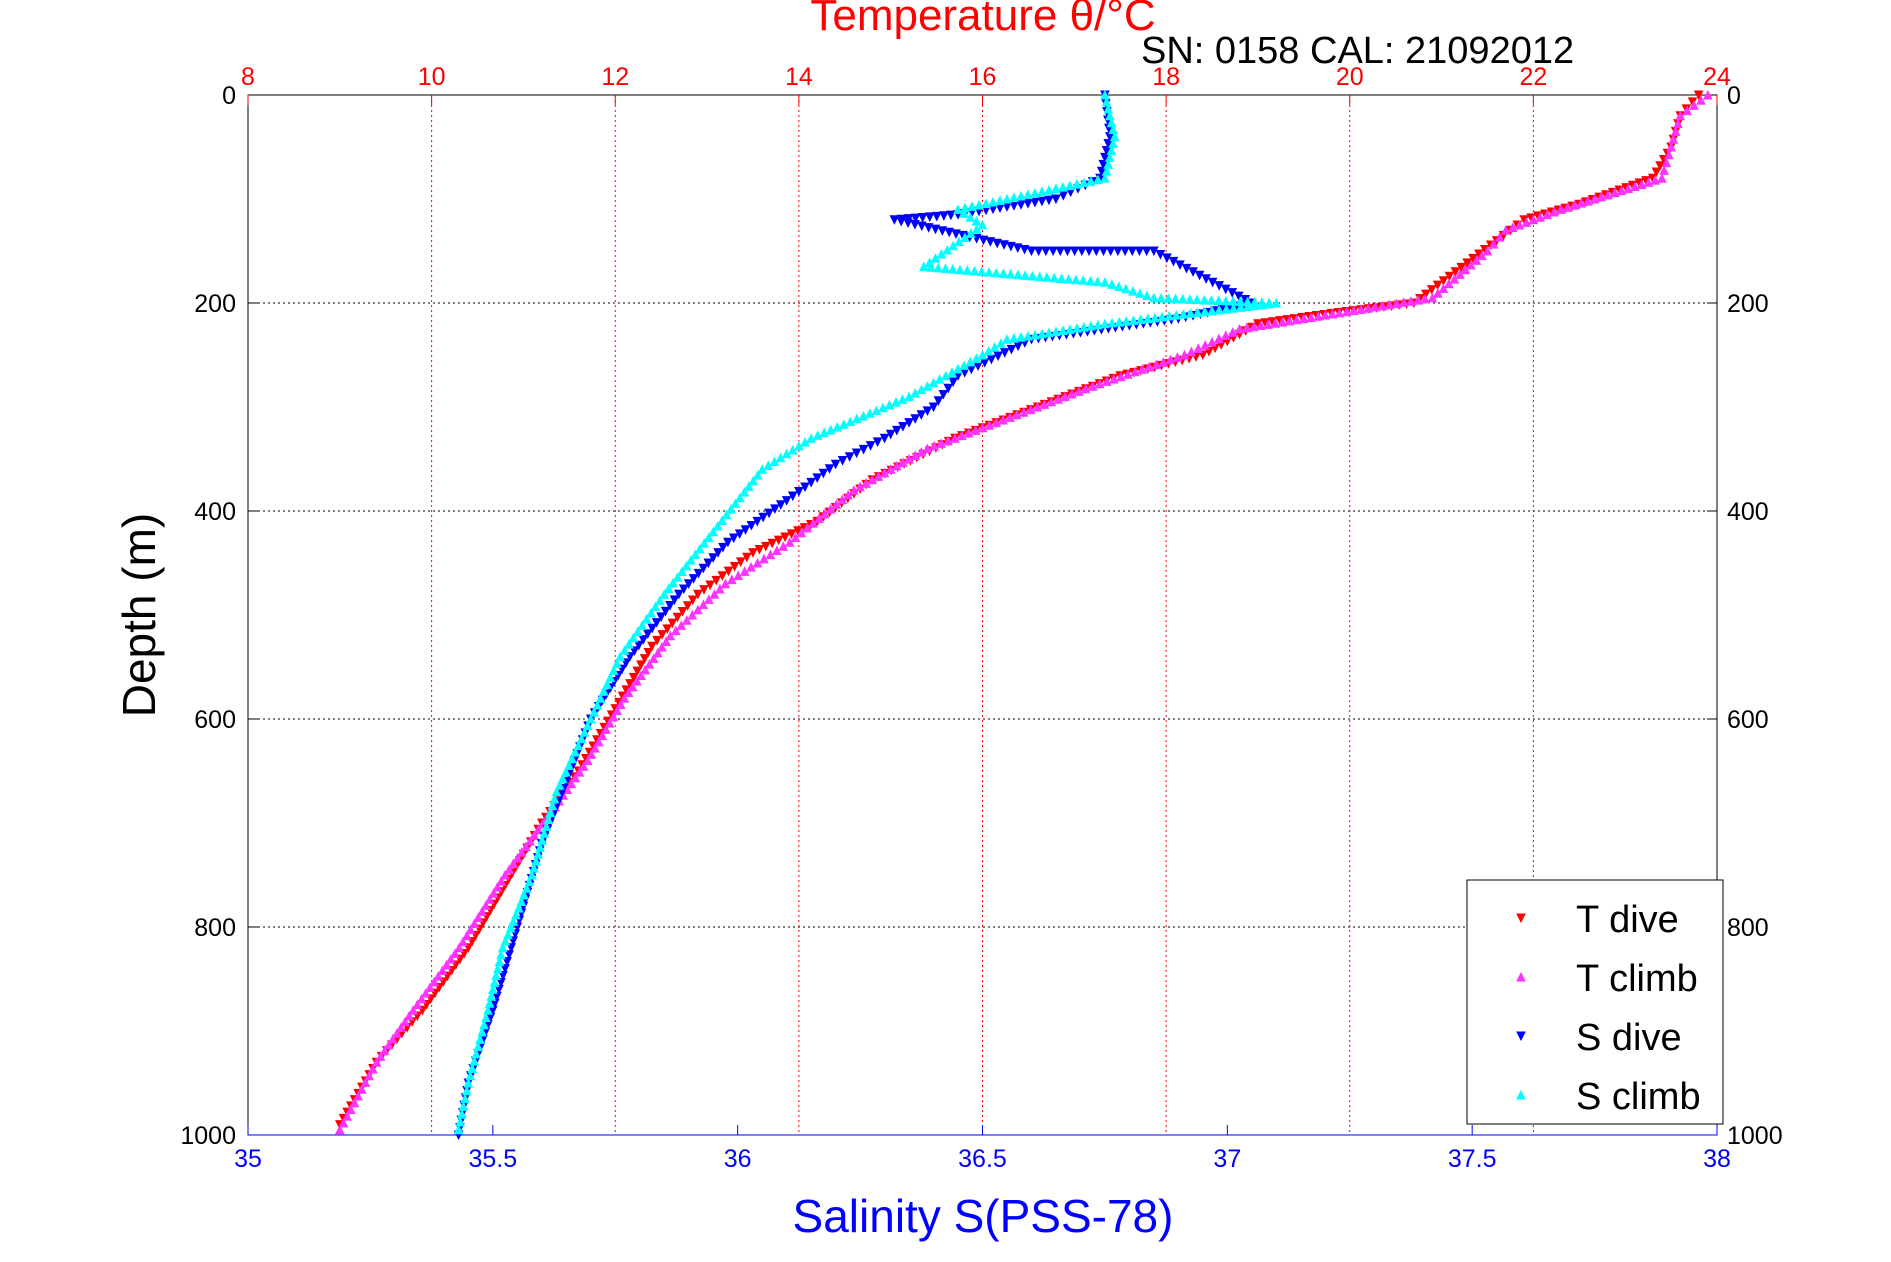 This screenshot has height=1262, width=1891. I want to click on tick-label-salinity: 35, so click(248, 1159).